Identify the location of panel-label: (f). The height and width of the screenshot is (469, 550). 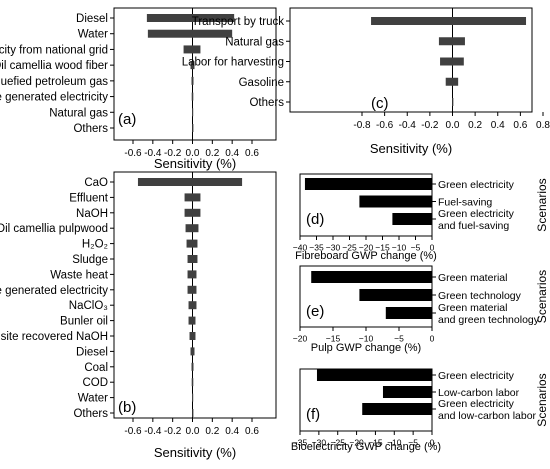
(313, 414).